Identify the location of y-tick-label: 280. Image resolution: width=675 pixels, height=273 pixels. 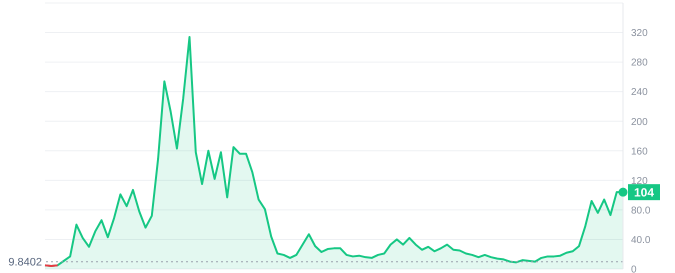
(639, 63).